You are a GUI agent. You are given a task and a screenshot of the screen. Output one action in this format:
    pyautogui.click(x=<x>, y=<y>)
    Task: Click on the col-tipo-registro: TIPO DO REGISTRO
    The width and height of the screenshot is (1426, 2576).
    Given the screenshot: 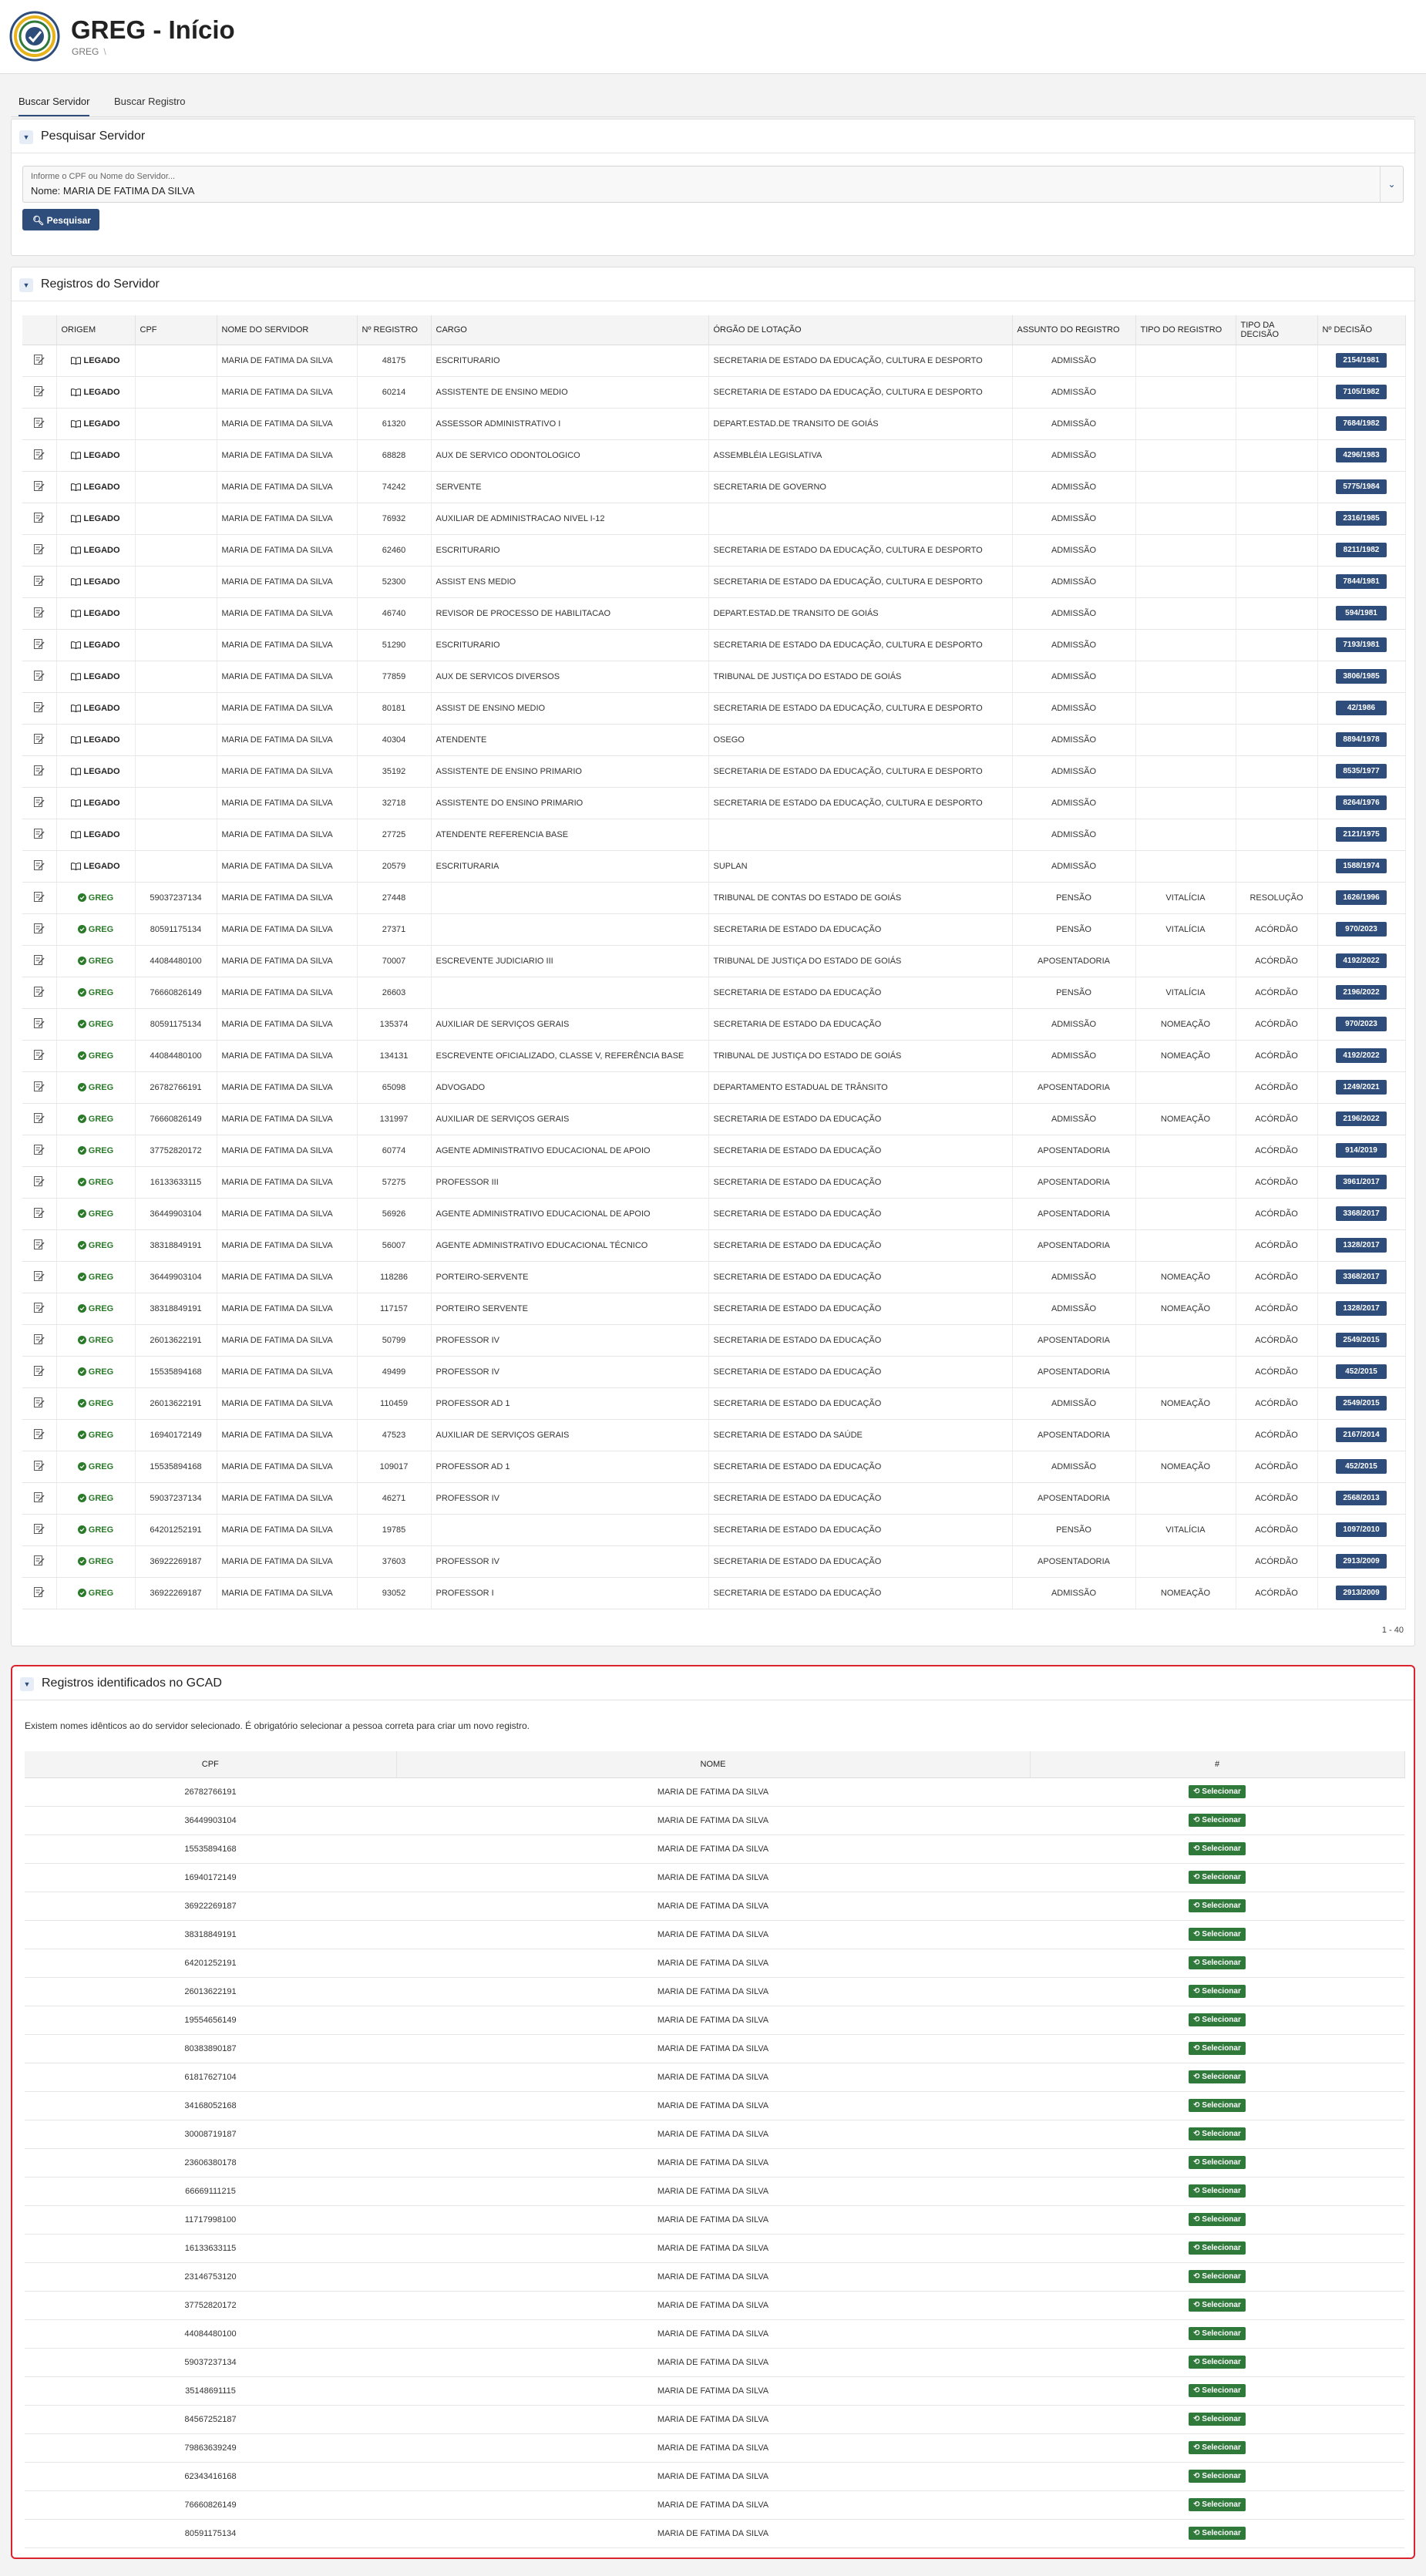 What is the action you would take?
    pyautogui.click(x=1186, y=330)
    